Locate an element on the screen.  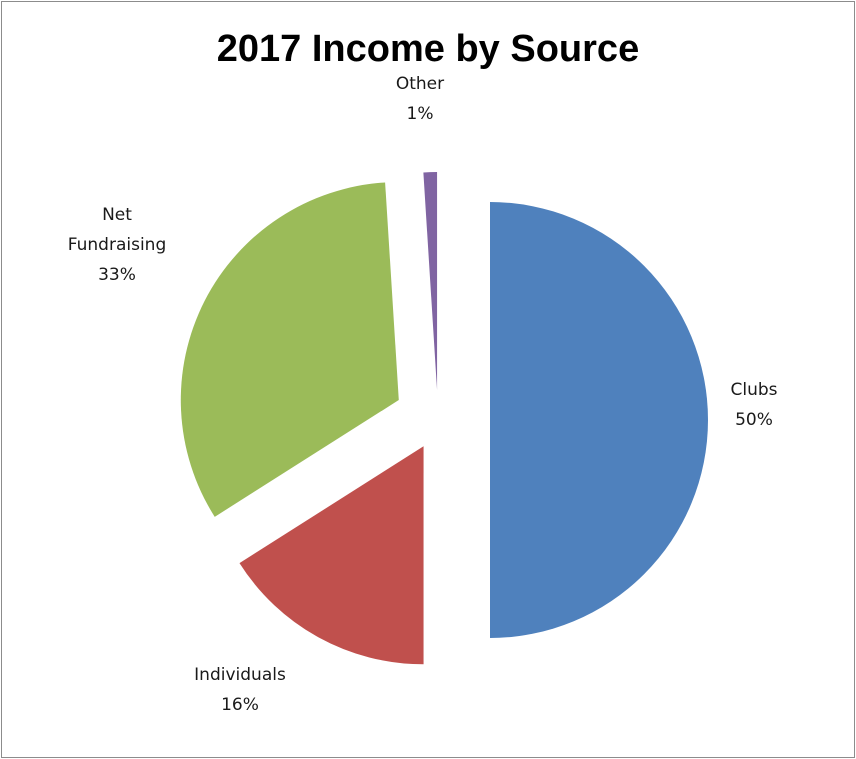
pie-slice-net-fundraising is located at coordinates (289, 349).